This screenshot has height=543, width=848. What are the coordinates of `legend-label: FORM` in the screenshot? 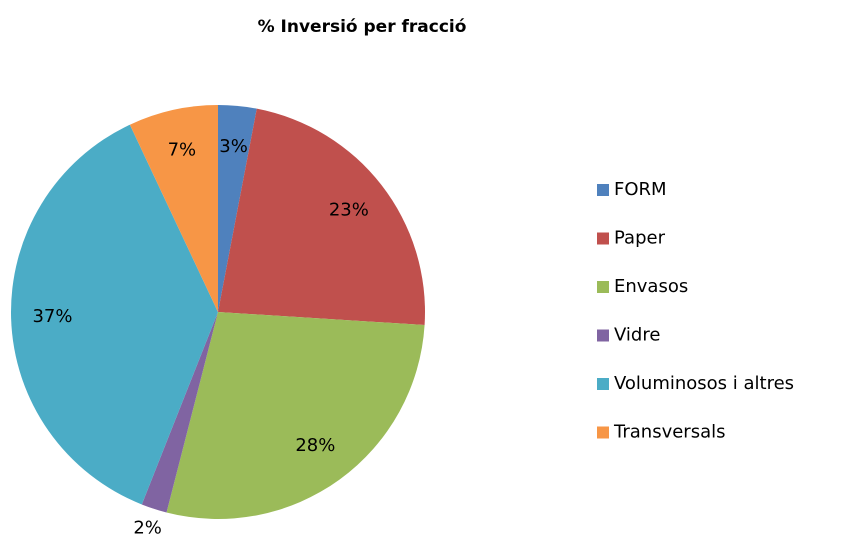 It's located at (640, 189).